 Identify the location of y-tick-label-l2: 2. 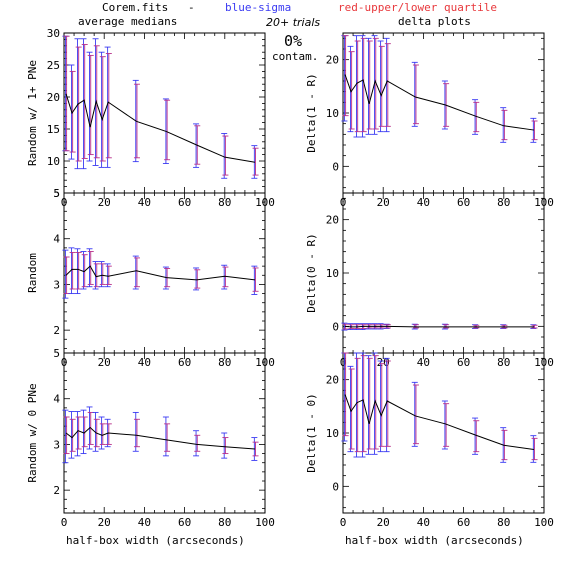
(56, 330).